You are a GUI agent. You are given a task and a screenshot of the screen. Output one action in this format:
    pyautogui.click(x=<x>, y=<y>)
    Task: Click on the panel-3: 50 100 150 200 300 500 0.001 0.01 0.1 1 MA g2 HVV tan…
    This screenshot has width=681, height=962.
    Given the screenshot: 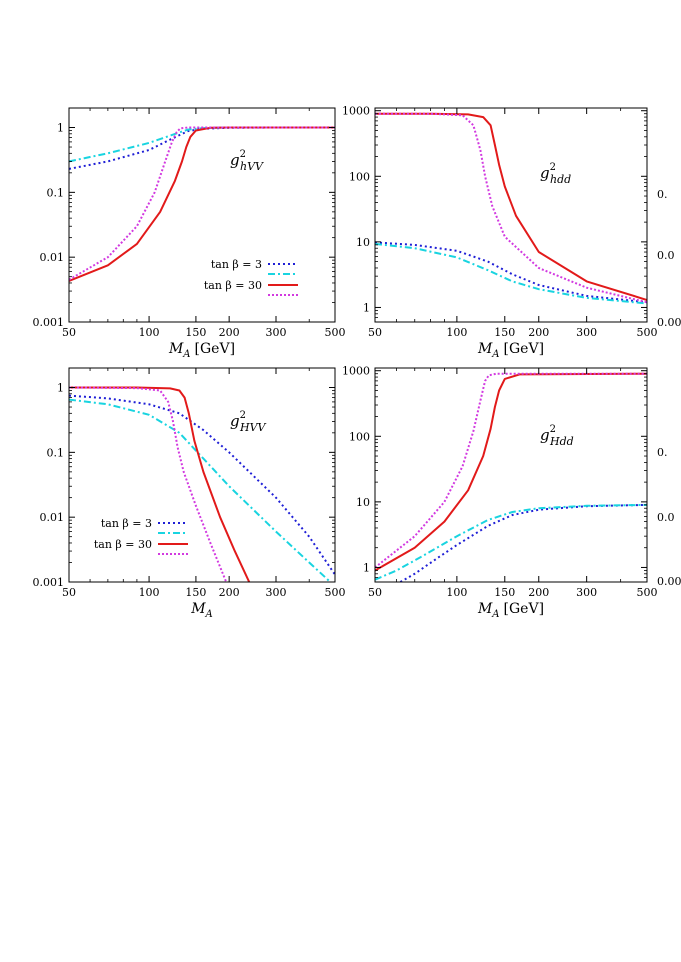 What is the action you would take?
    pyautogui.click(x=189, y=493)
    